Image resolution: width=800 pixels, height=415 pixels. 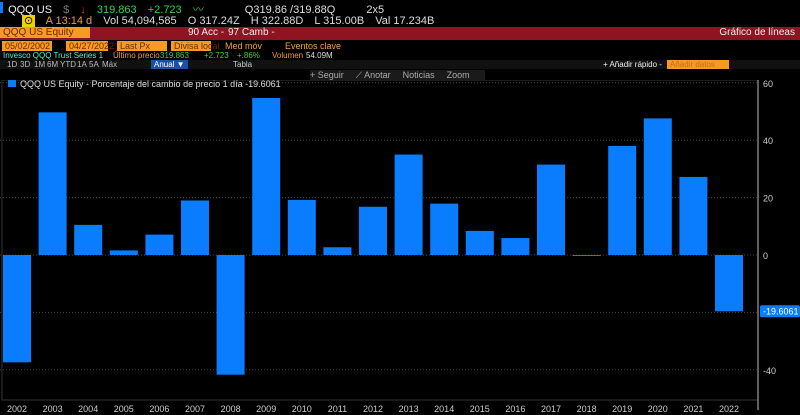 What do you see at coordinates (757, 32) in the screenshot?
I see `chart-type-title: Gráfico de líneas` at bounding box center [757, 32].